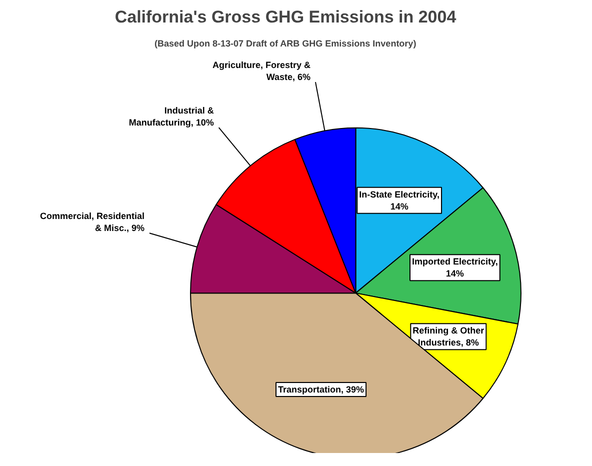 The image size is (592, 466). Describe the element at coordinates (92, 222) in the screenshot. I see `slice-label: Commercial, Residential & Misc., 9%` at that location.